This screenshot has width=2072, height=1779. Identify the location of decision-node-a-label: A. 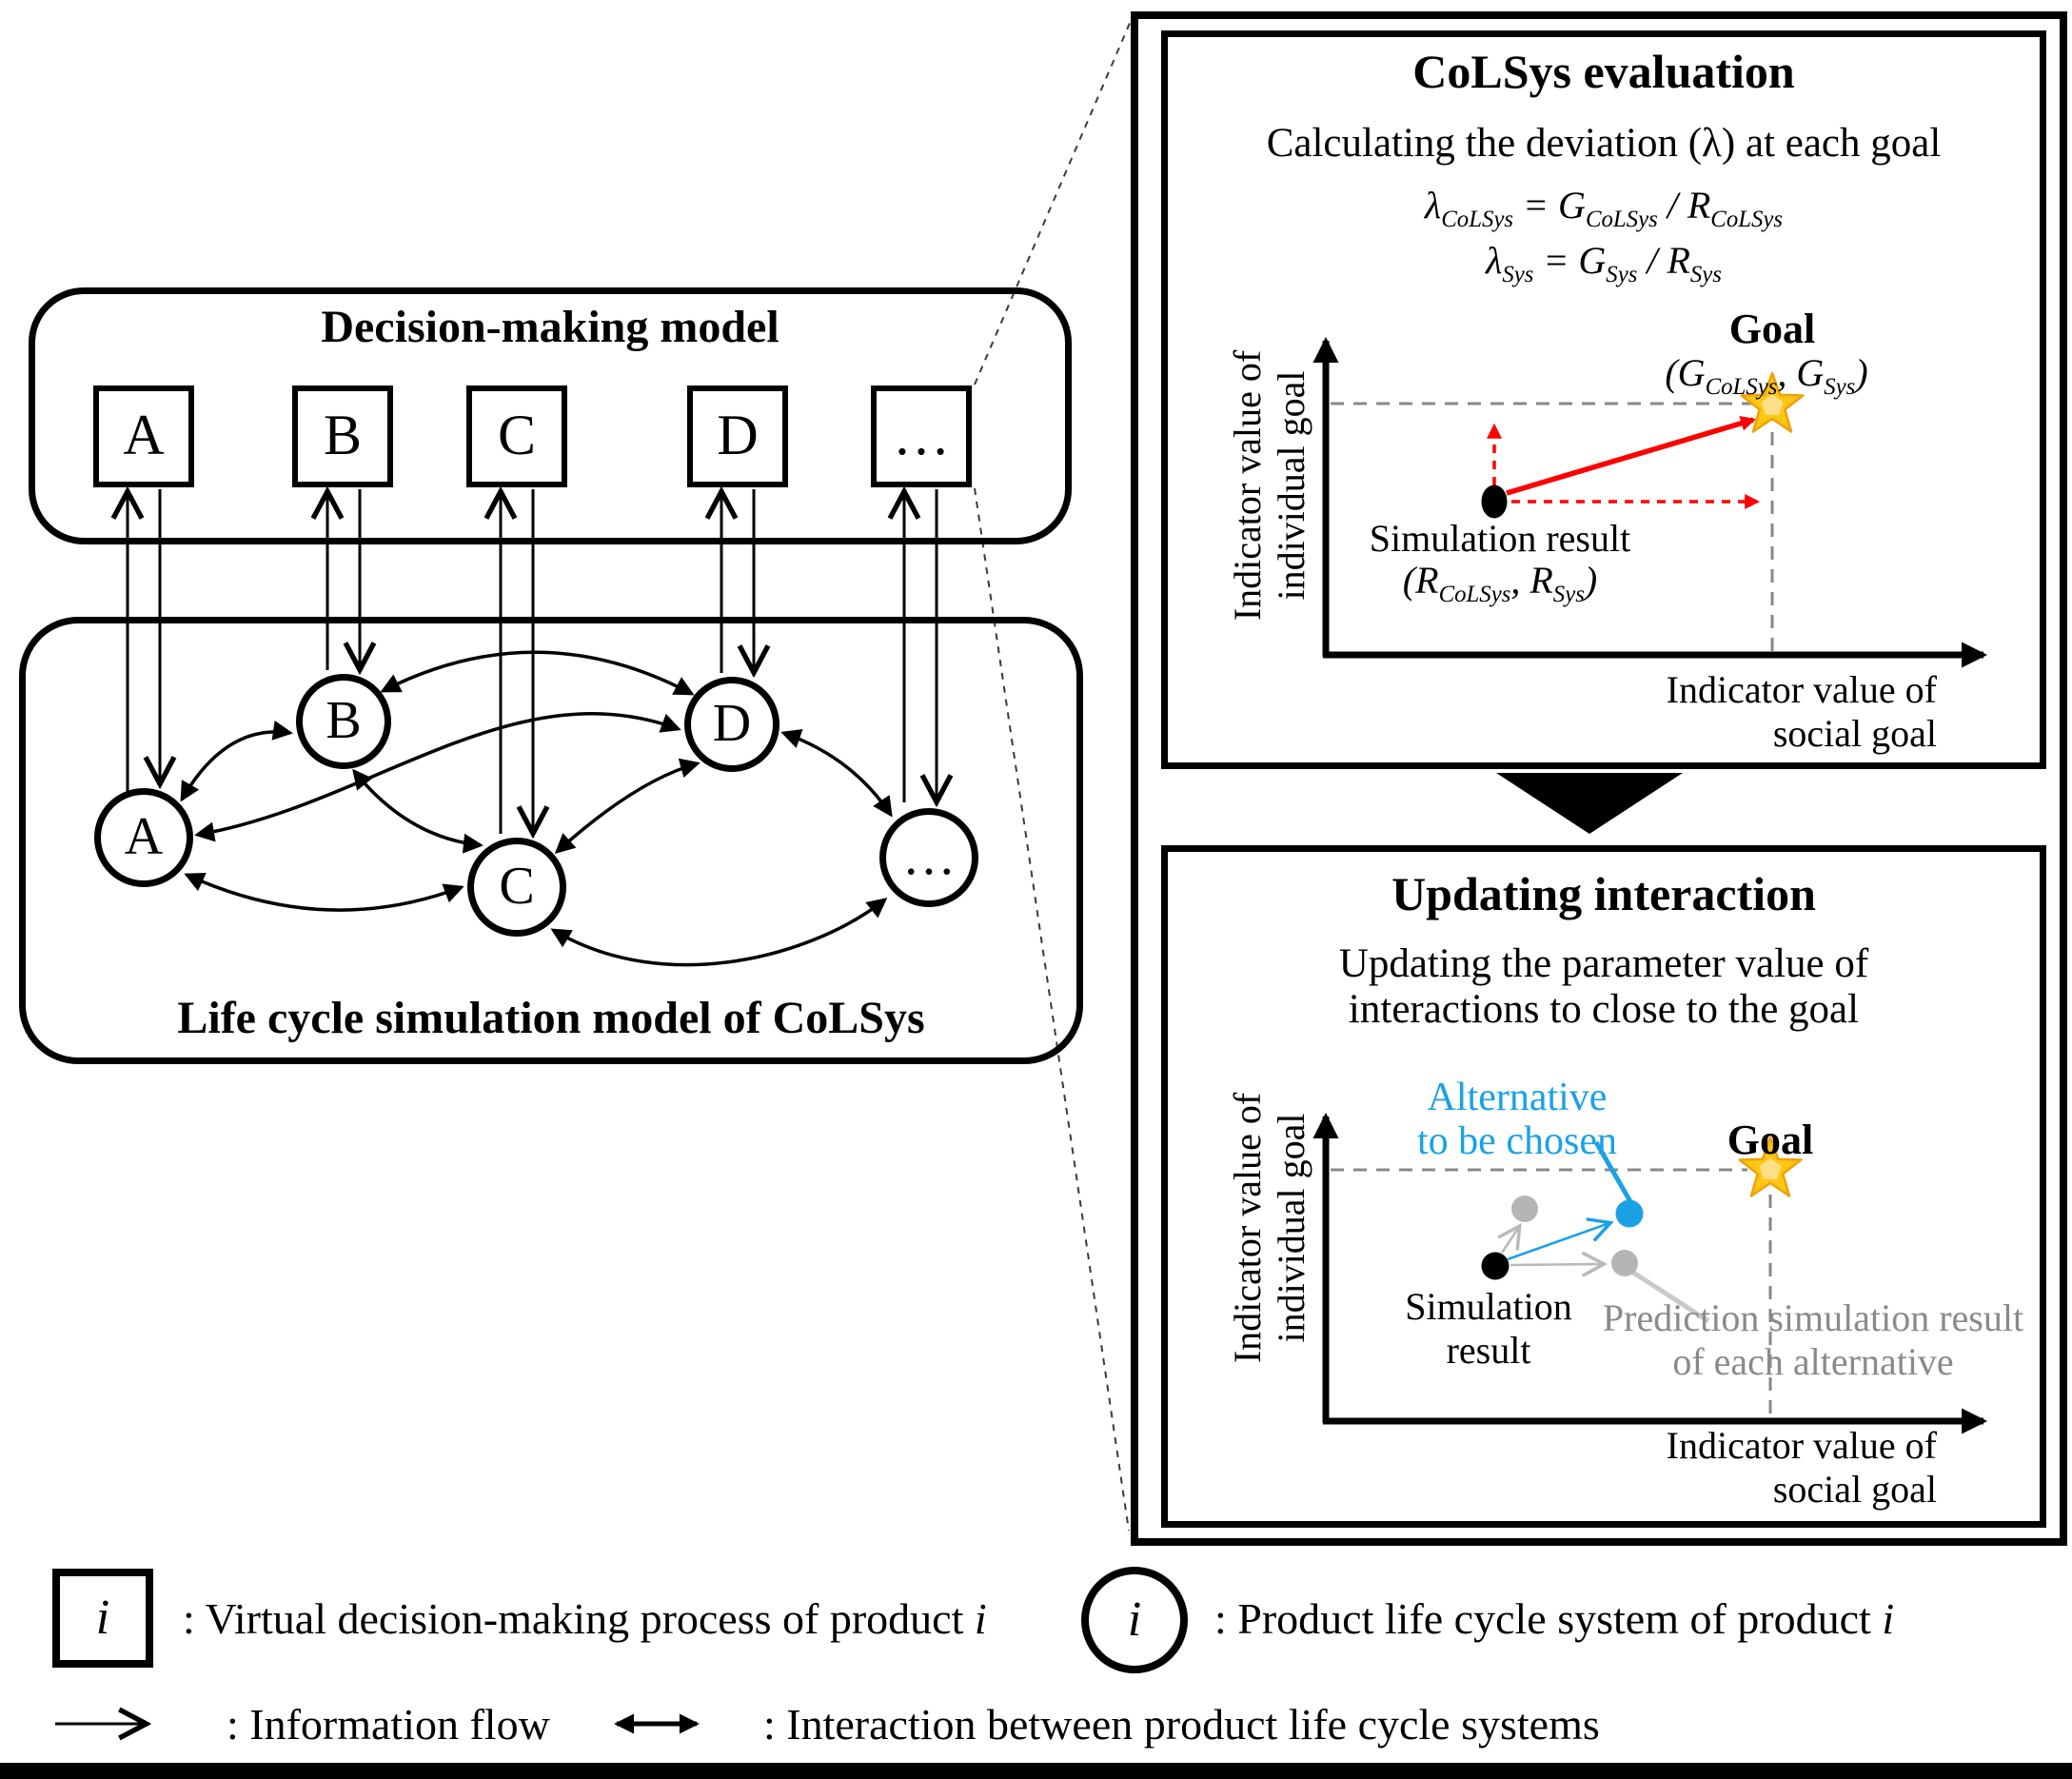
(144, 435).